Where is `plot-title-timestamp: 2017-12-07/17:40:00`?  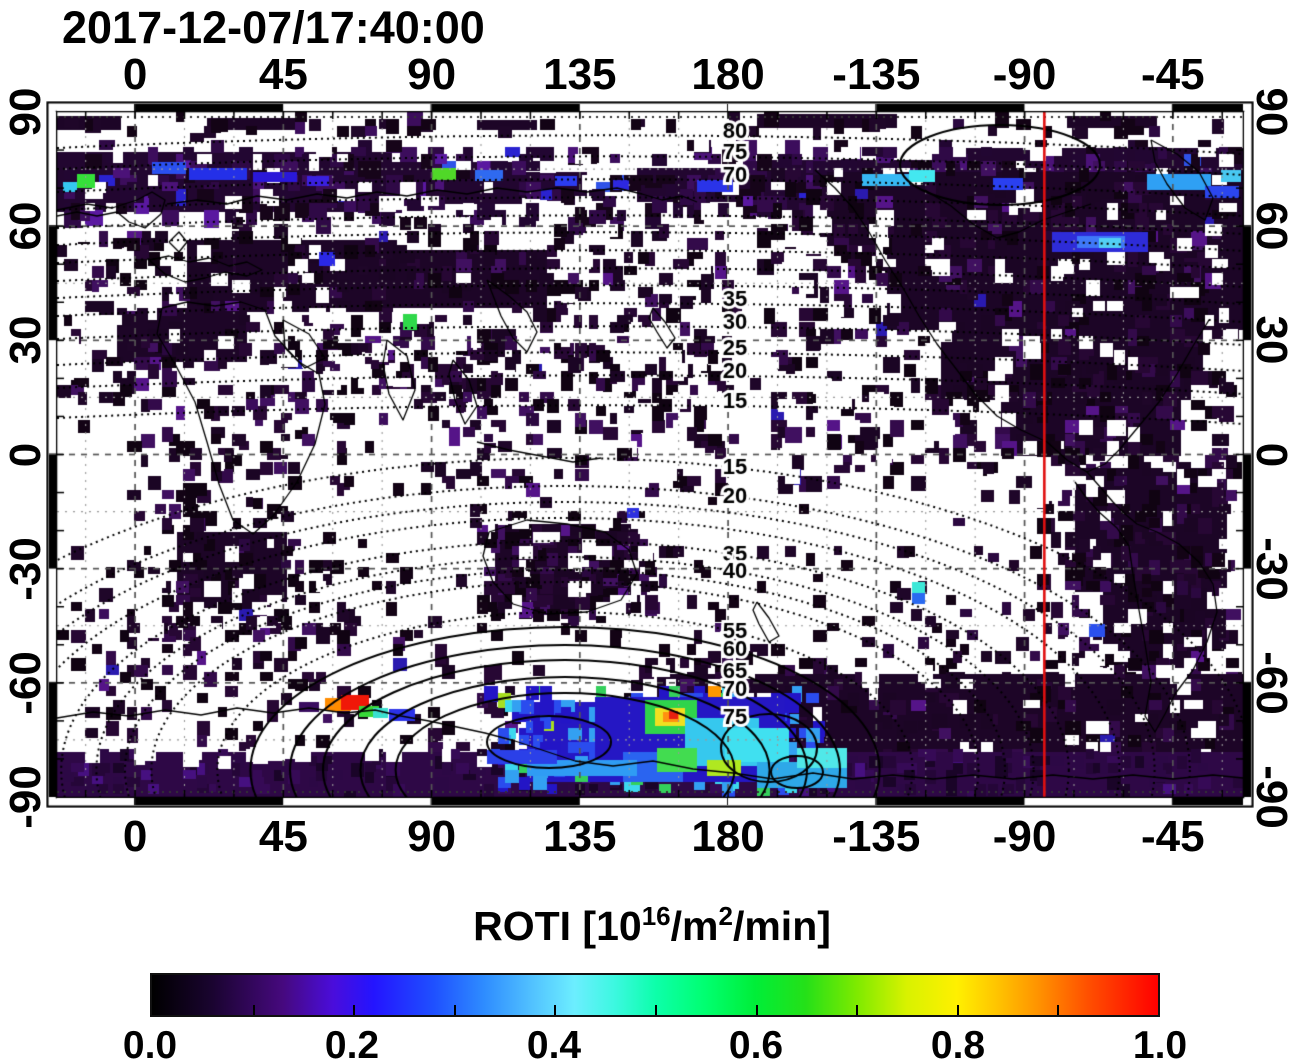
plot-title-timestamp: 2017-12-07/17:40:00 is located at coordinates (273, 27).